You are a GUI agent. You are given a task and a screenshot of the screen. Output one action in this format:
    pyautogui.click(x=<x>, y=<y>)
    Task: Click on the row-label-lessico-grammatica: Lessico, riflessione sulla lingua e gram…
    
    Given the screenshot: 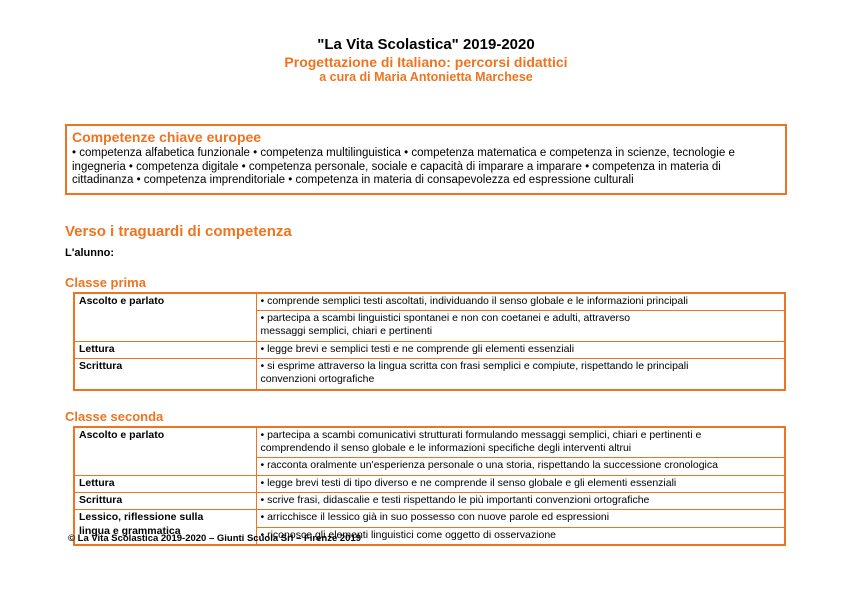 What is the action you would take?
    pyautogui.click(x=165, y=527)
    